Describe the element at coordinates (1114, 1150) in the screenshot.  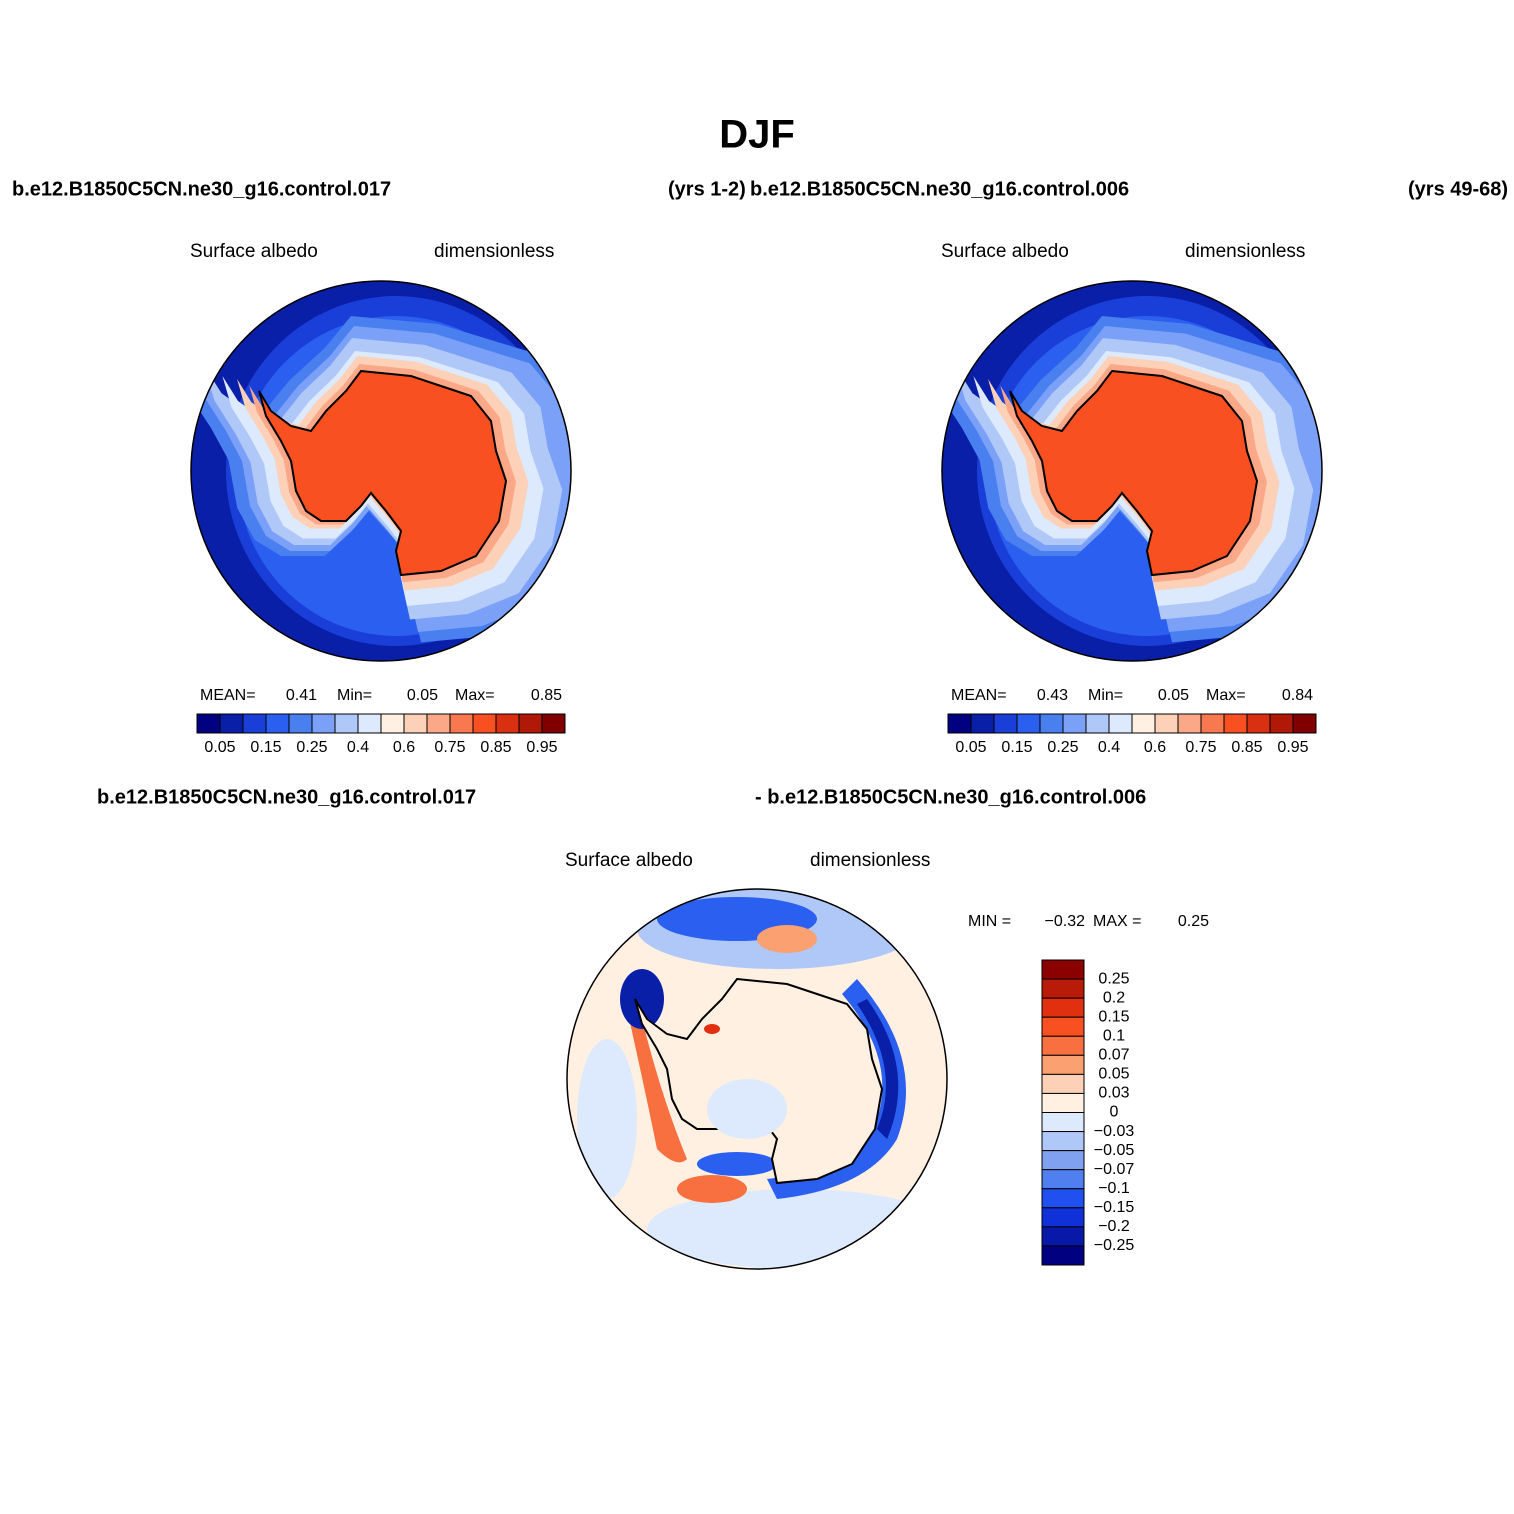
I see `colorbar-label: −0.05` at that location.